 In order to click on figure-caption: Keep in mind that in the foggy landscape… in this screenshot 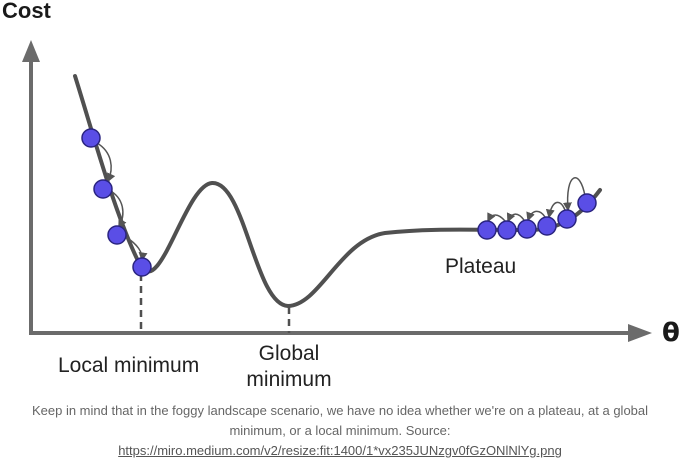, I will do `click(340, 431)`.